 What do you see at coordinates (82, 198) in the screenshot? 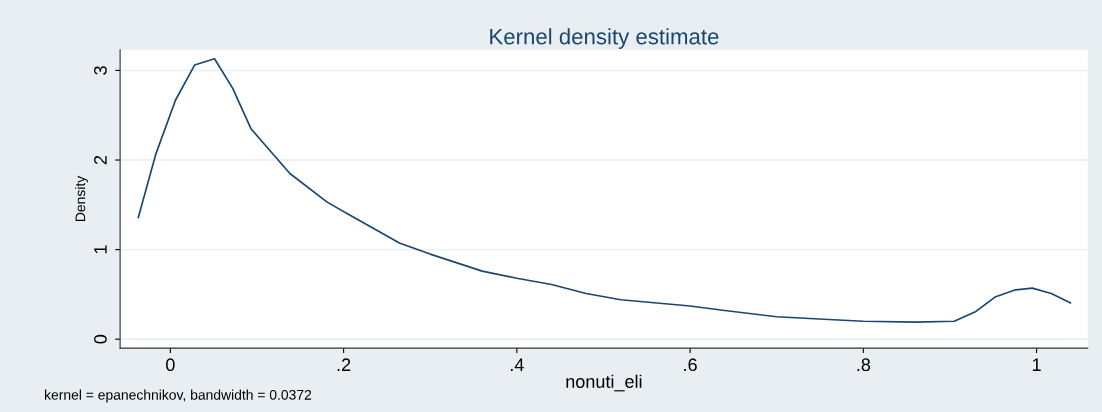
I see `y-axis-title: Density` at bounding box center [82, 198].